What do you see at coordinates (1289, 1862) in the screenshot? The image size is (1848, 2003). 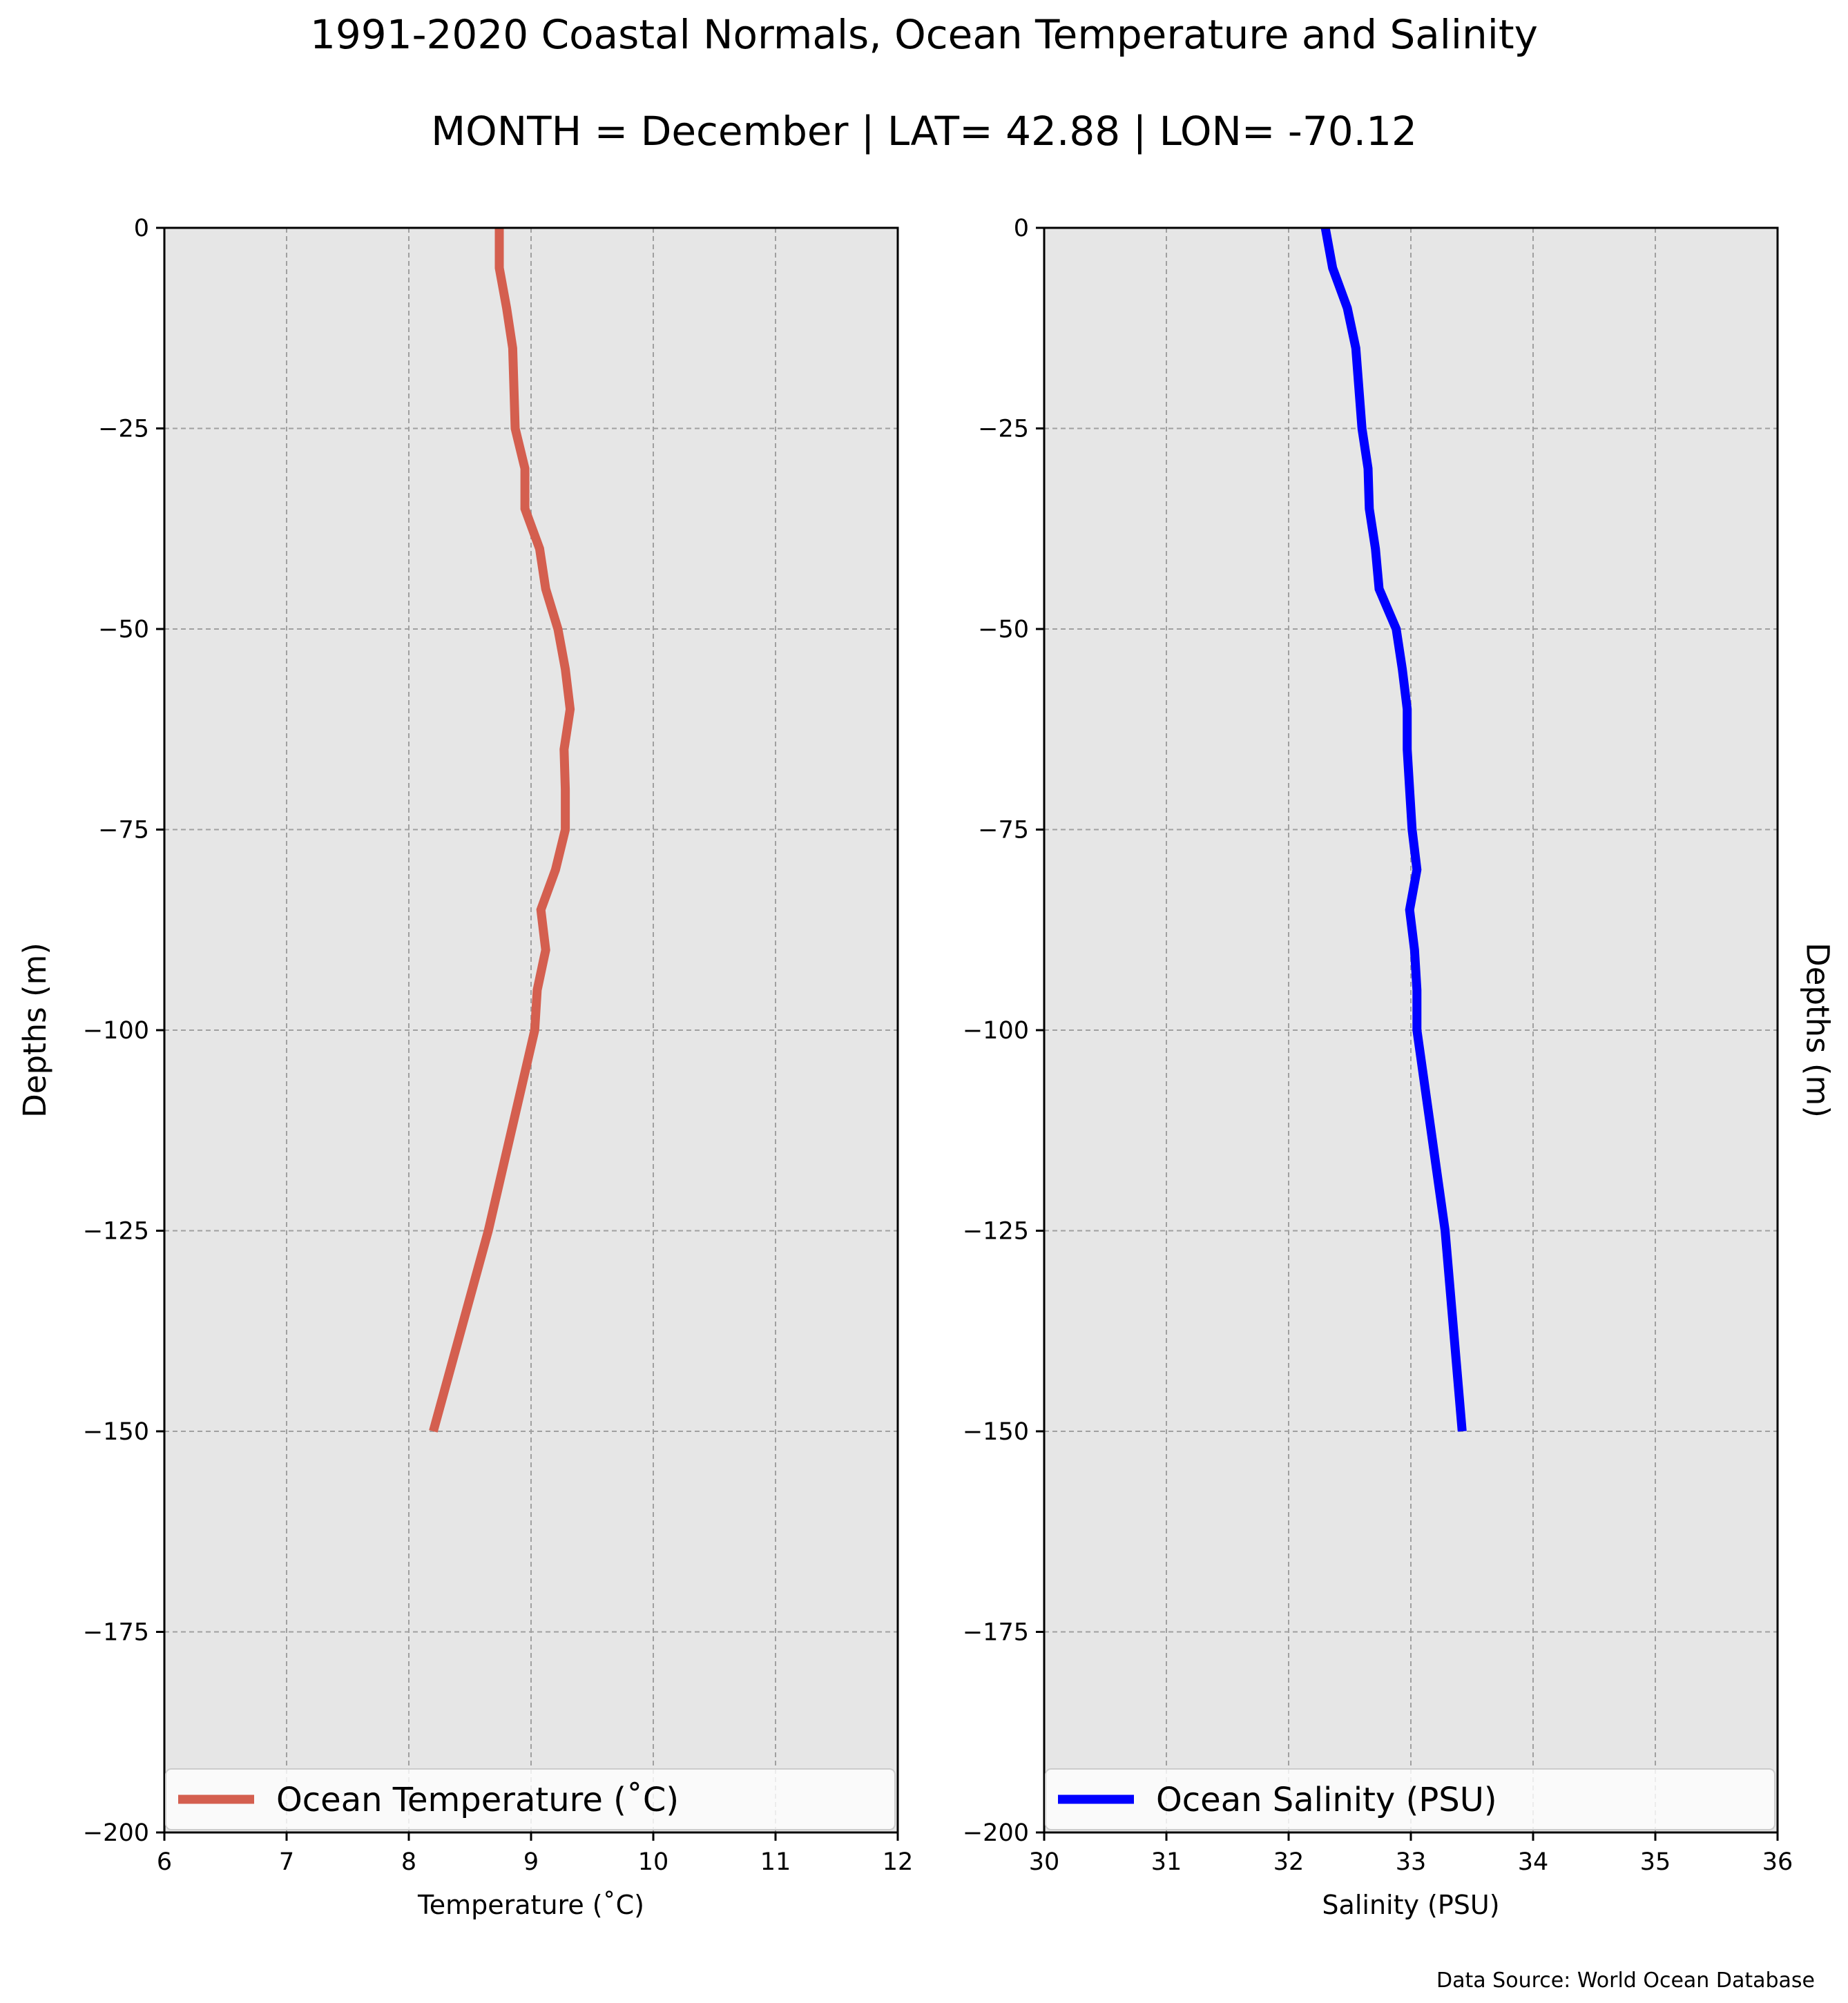 I see `x-tick-label: 32` at bounding box center [1289, 1862].